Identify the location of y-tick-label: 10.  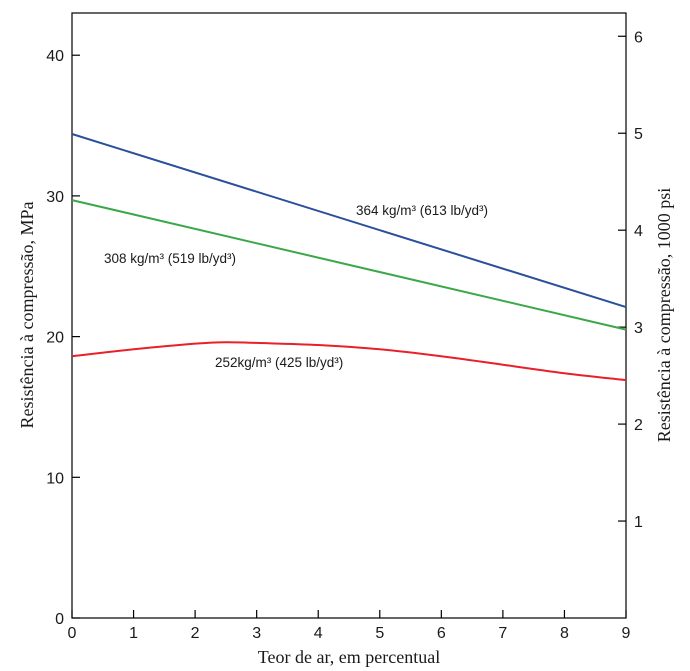
(55, 478).